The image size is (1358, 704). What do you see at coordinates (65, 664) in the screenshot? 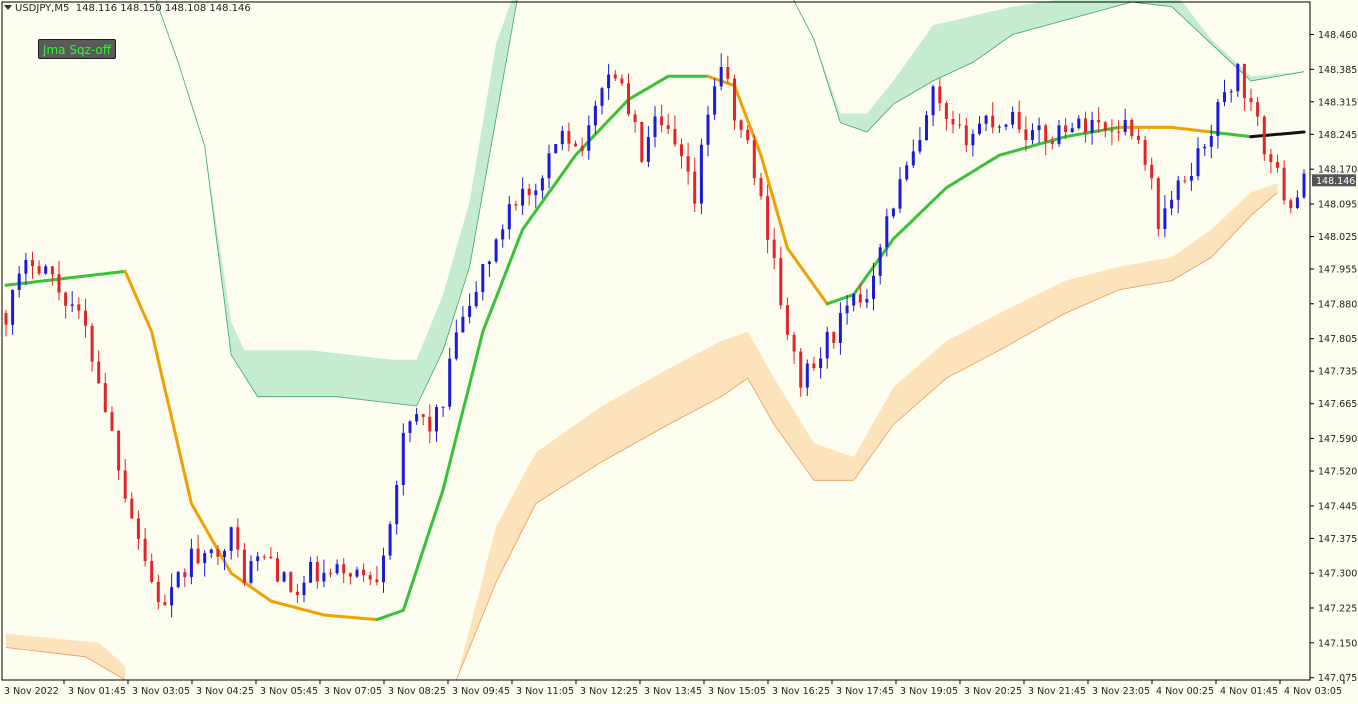
I see `lower-band-area-1-edge` at bounding box center [65, 664].